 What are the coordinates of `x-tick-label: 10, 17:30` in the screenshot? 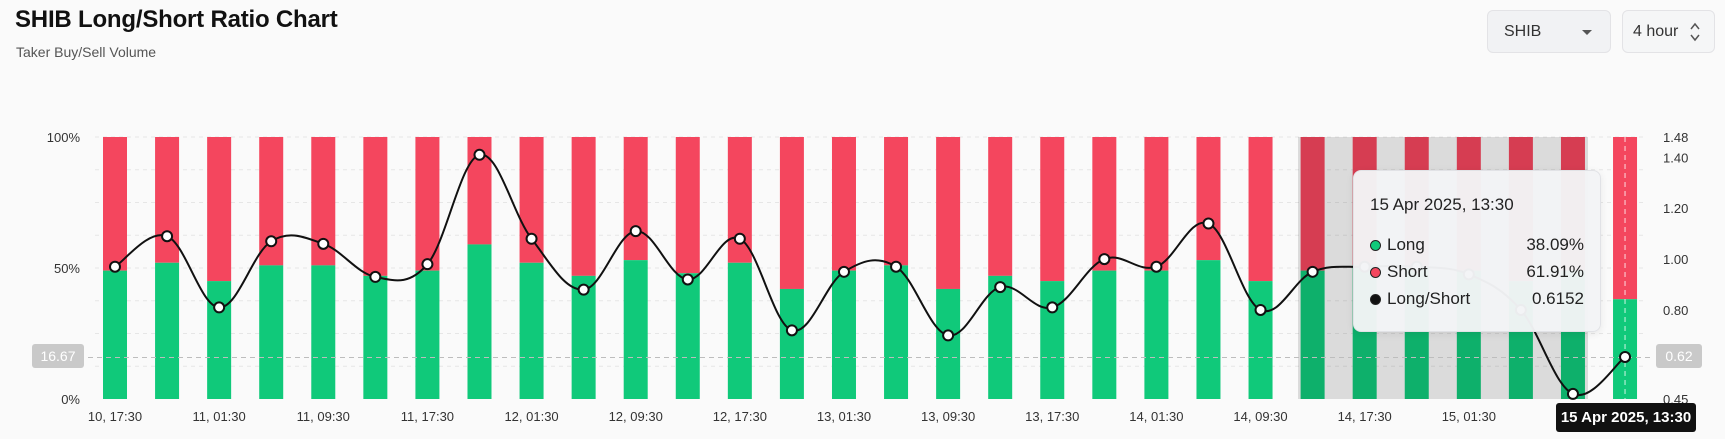 It's located at (115, 416).